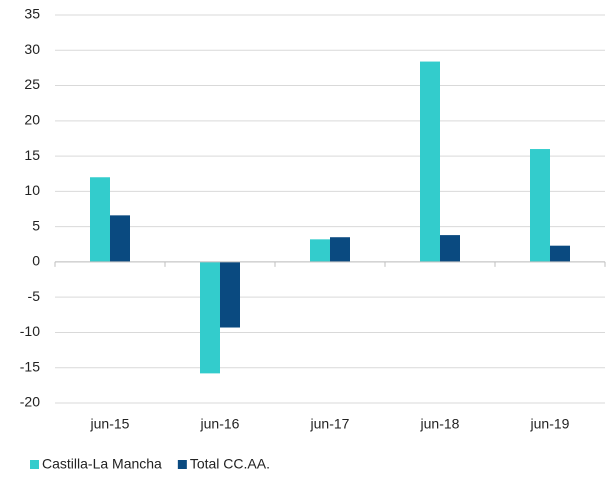 This screenshot has width=606, height=477. Describe the element at coordinates (30, 366) in the screenshot. I see `y-tick-label: -15` at that location.